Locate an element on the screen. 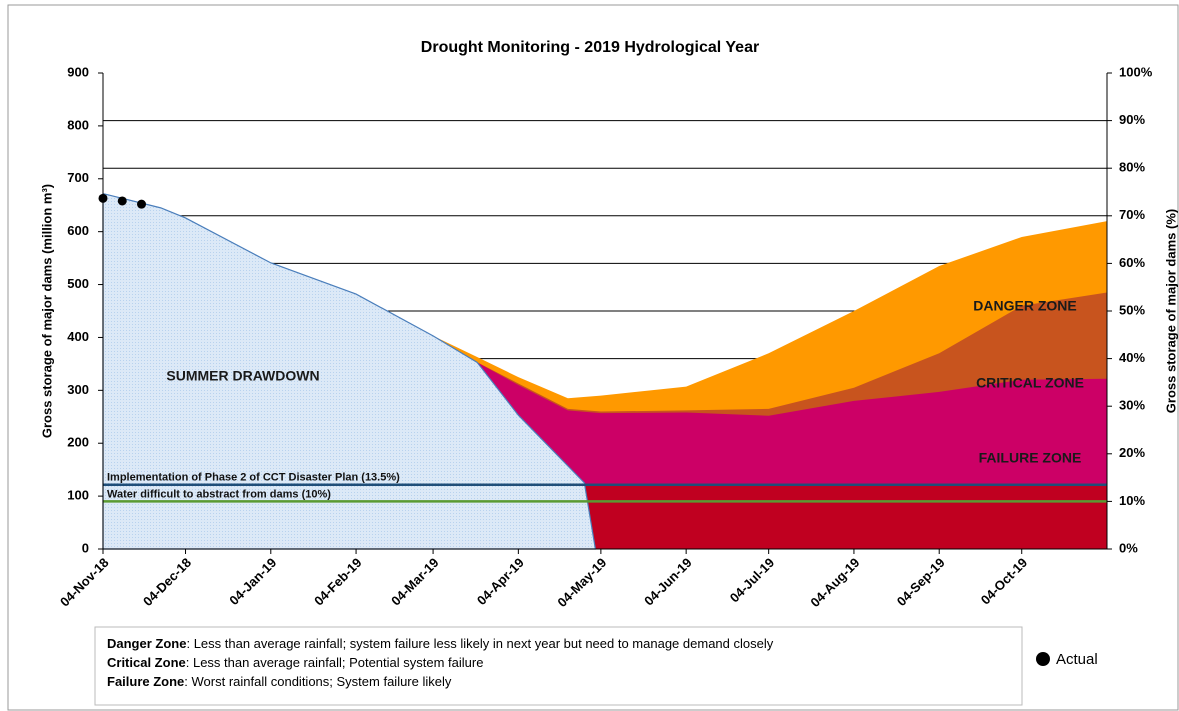 The width and height of the screenshot is (1179, 711). x-tick-label: 04-Jun-19 is located at coordinates (668, 582).